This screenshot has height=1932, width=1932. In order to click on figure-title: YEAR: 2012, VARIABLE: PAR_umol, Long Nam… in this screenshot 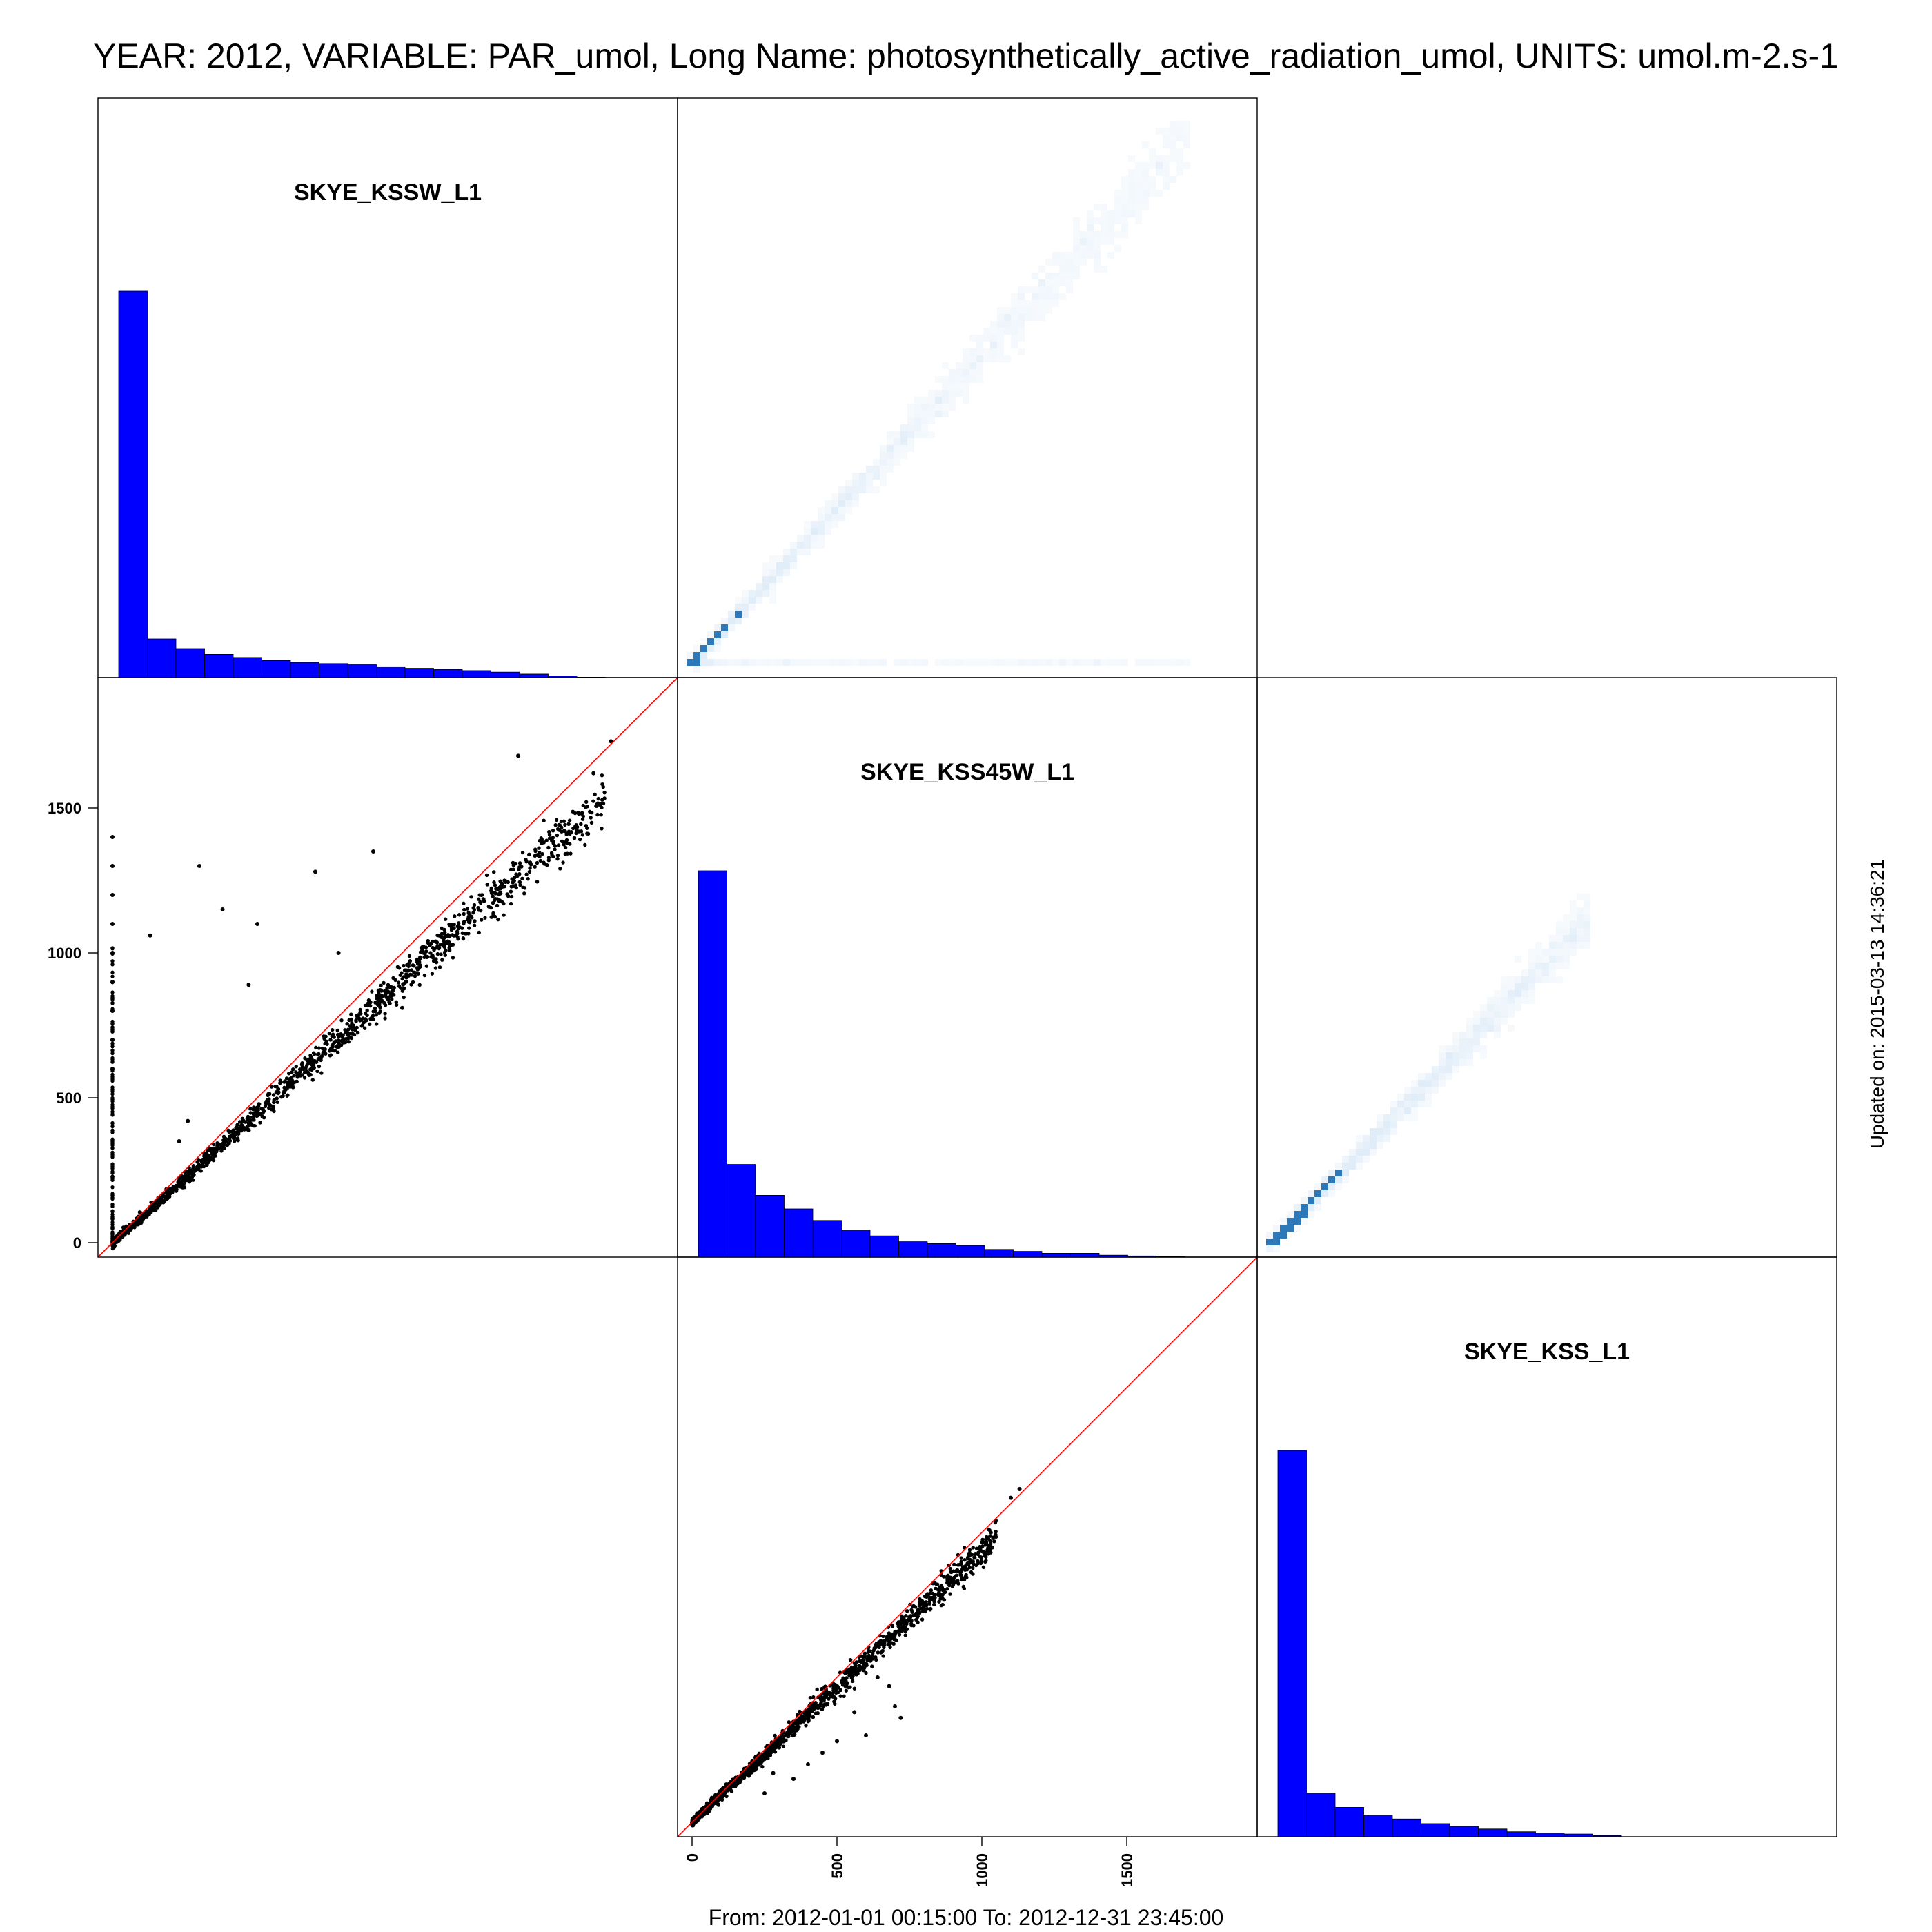, I will do `click(966, 56)`.